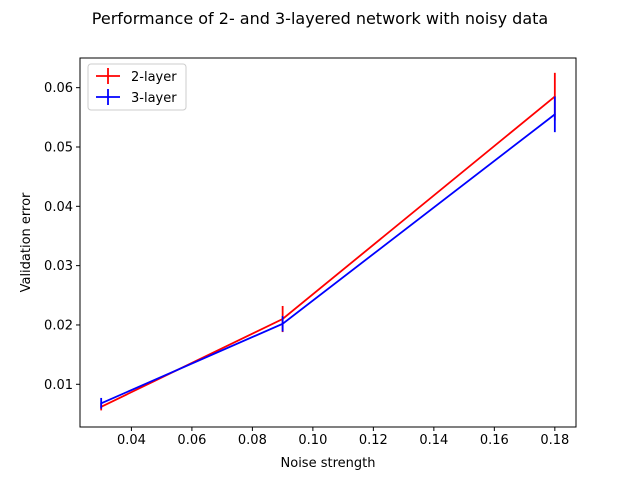  Describe the element at coordinates (373, 440) in the screenshot. I see `x-tick-label: 0.12` at that location.